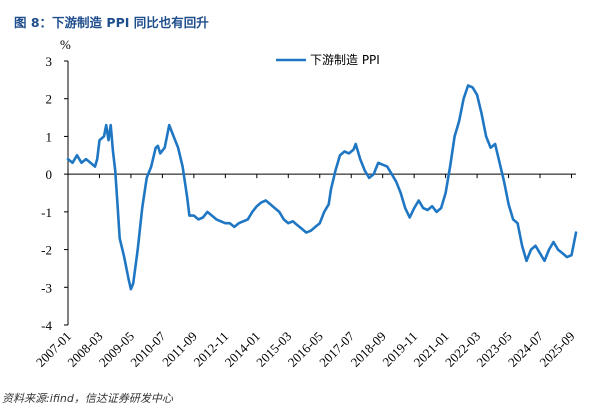 The width and height of the screenshot is (595, 406). What do you see at coordinates (46, 287) in the screenshot?
I see `y-tick-label: -3` at bounding box center [46, 287].